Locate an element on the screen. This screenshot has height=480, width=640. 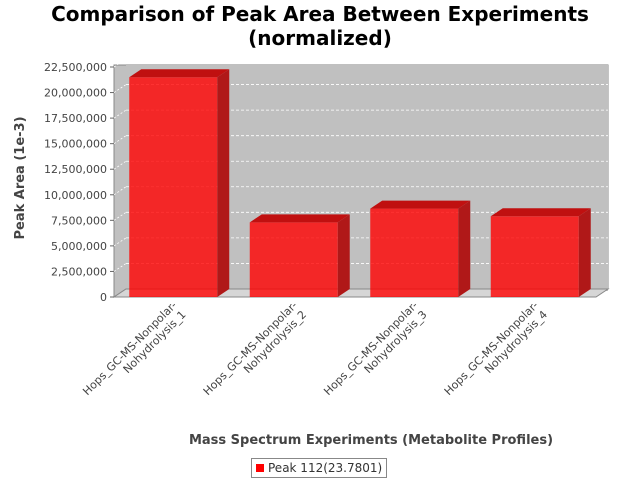
x-tick-label: Hops_GC-MS-Nonpolar-Nohydrolysis_4 is located at coordinates (496, 353).